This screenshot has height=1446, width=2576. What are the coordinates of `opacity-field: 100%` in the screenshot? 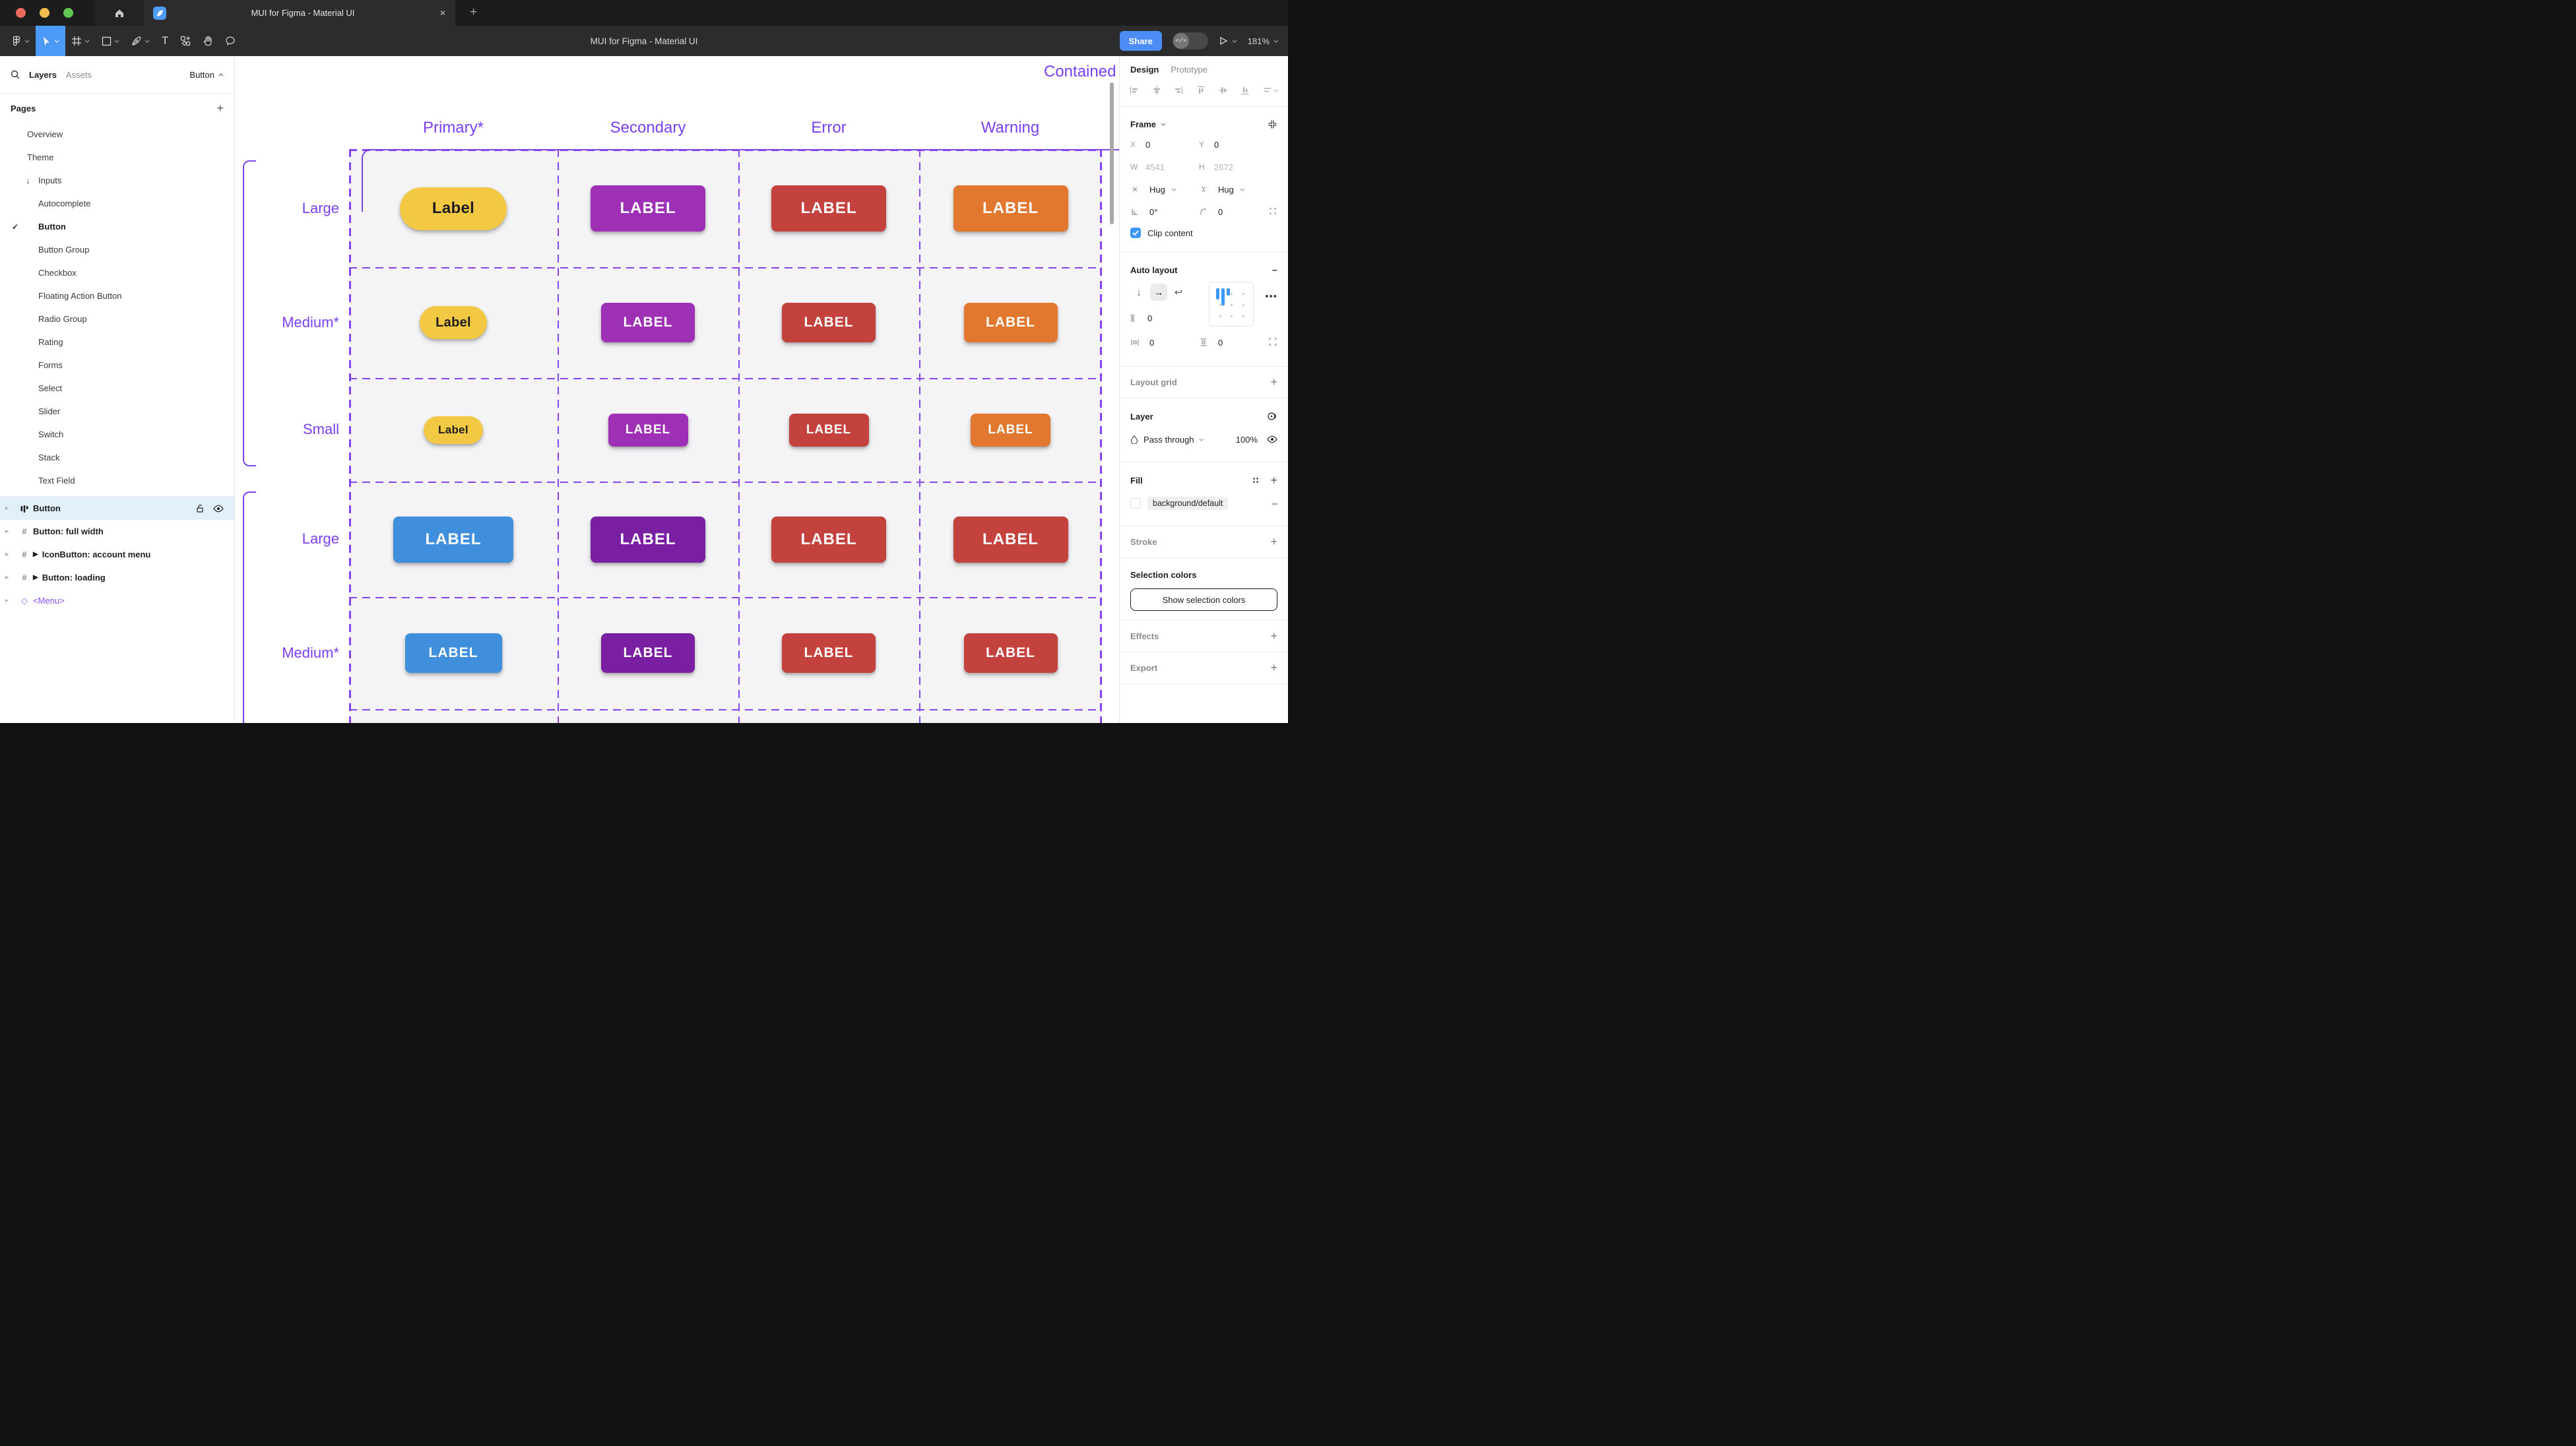 It's located at (1246, 439).